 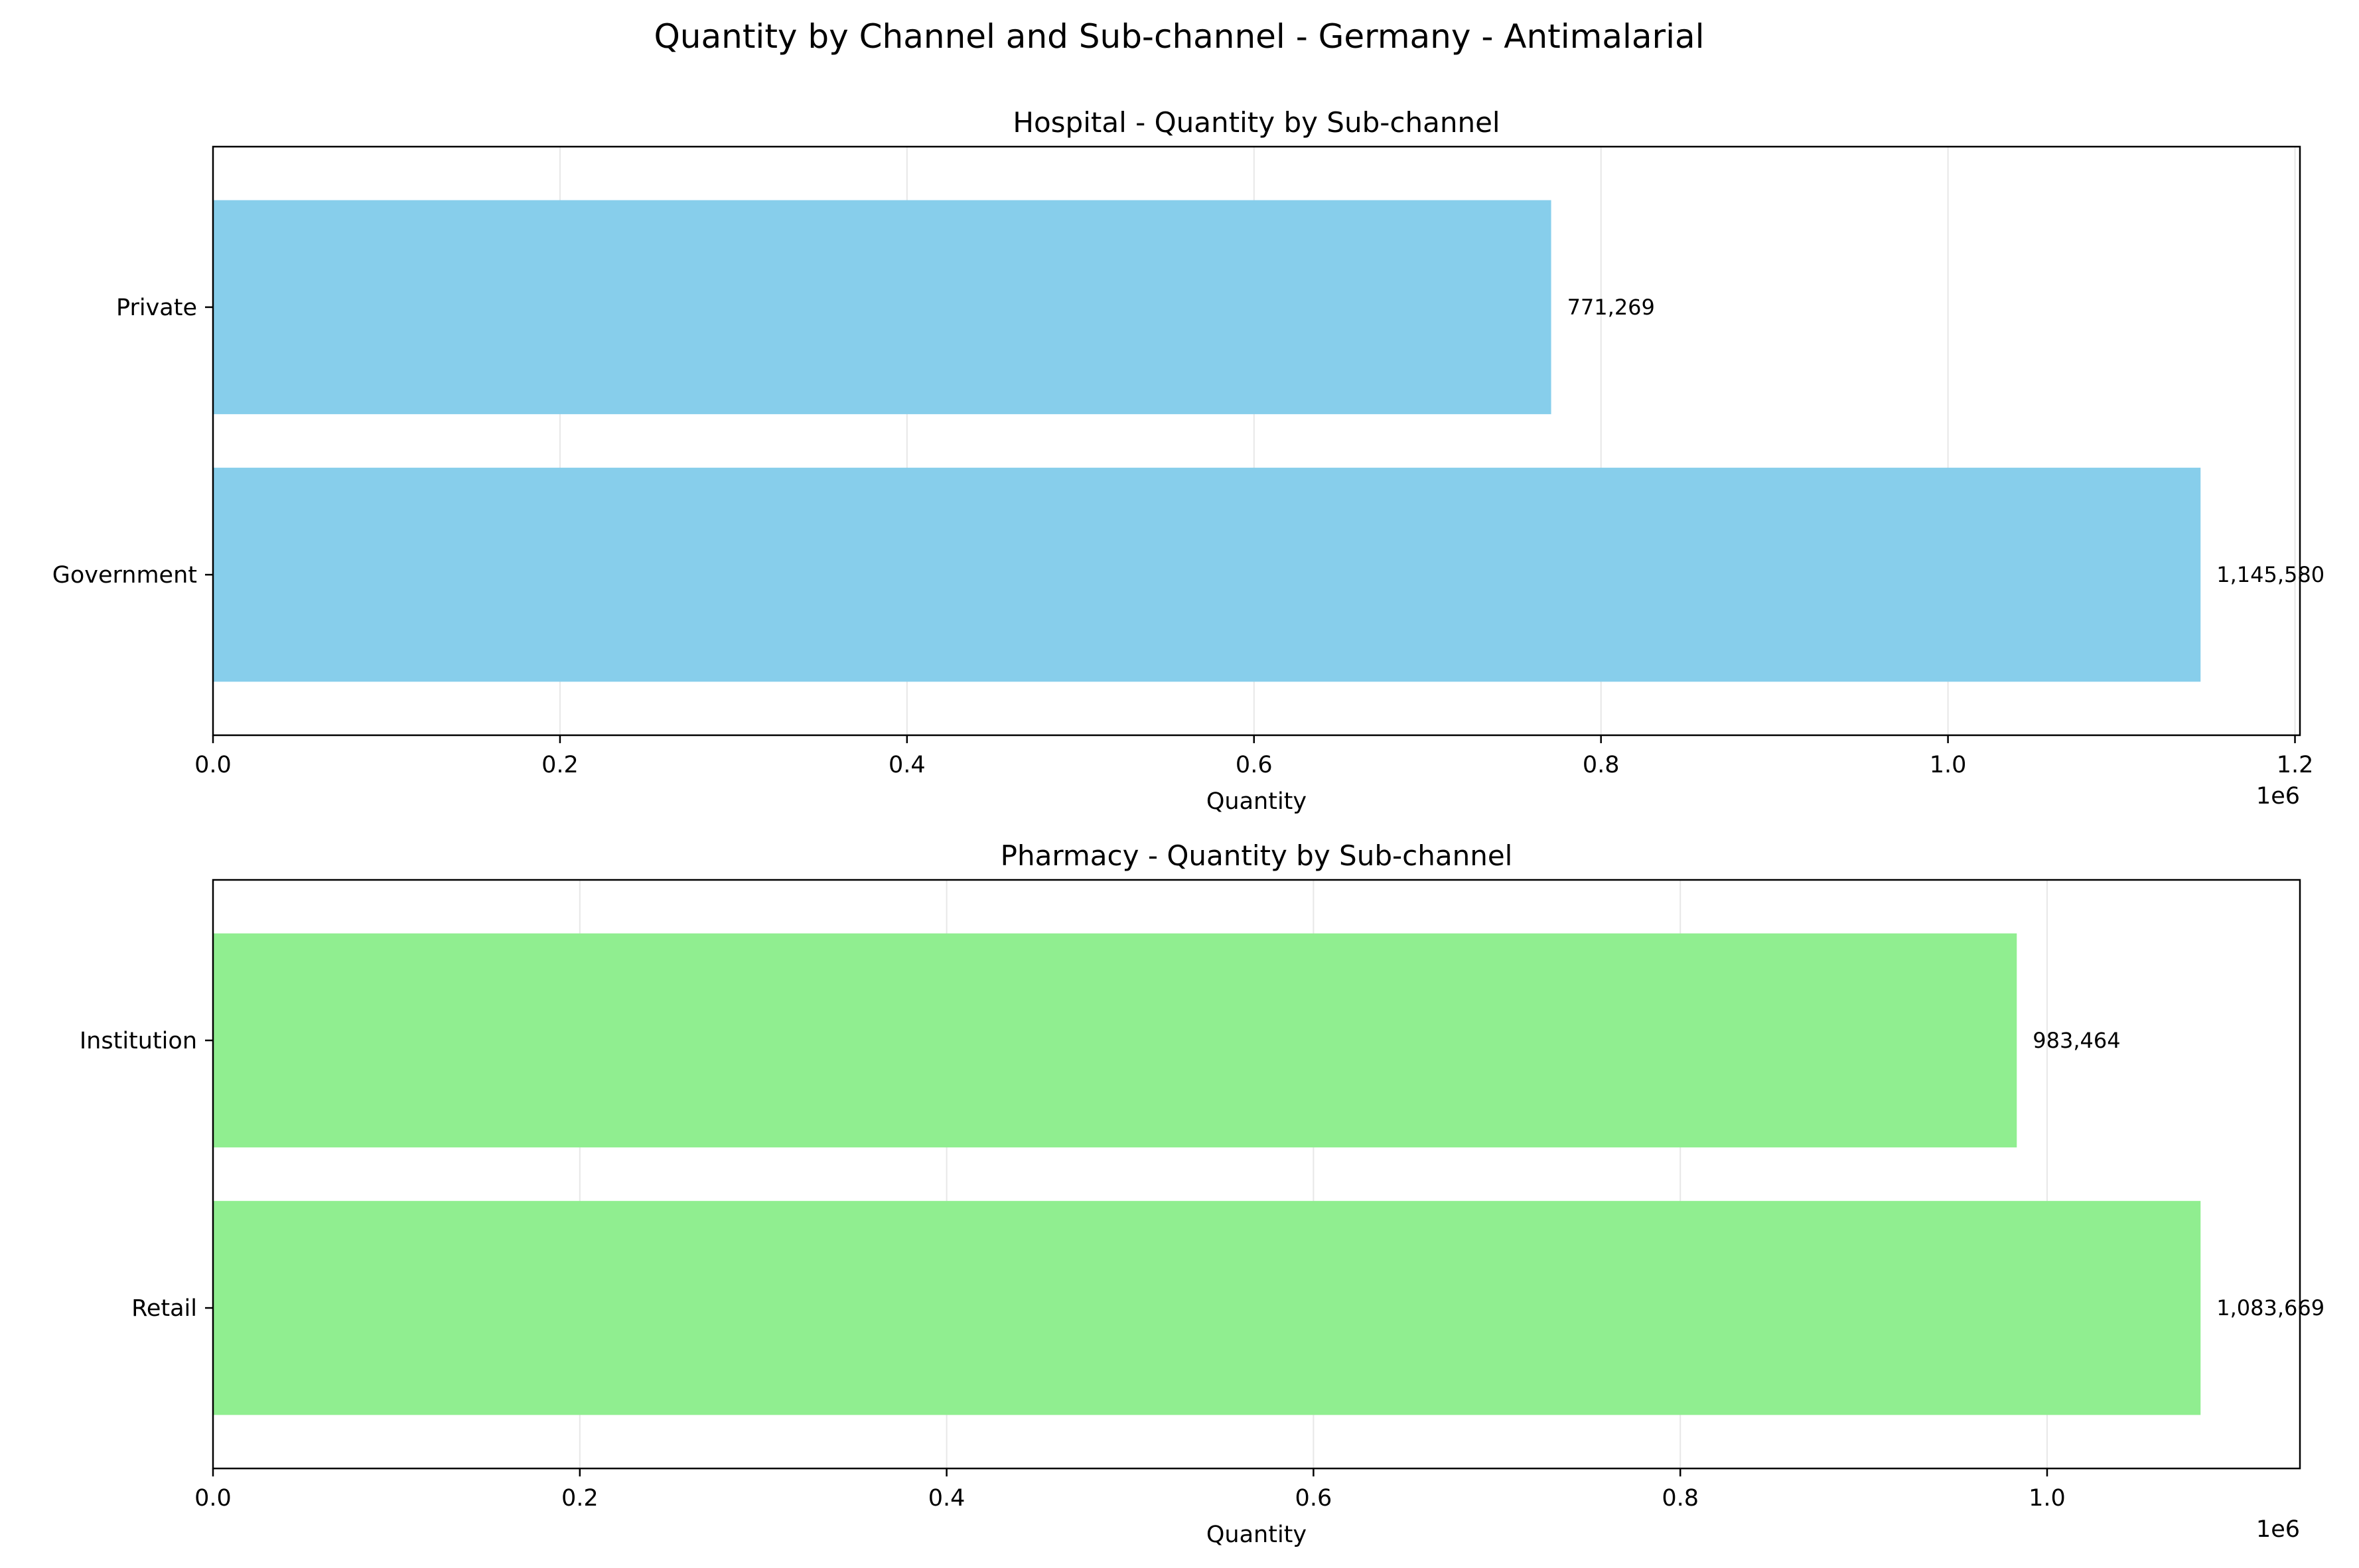 I want to click on pharmacy-x-tick-label-3: 0.6, so click(x=1313, y=1498).